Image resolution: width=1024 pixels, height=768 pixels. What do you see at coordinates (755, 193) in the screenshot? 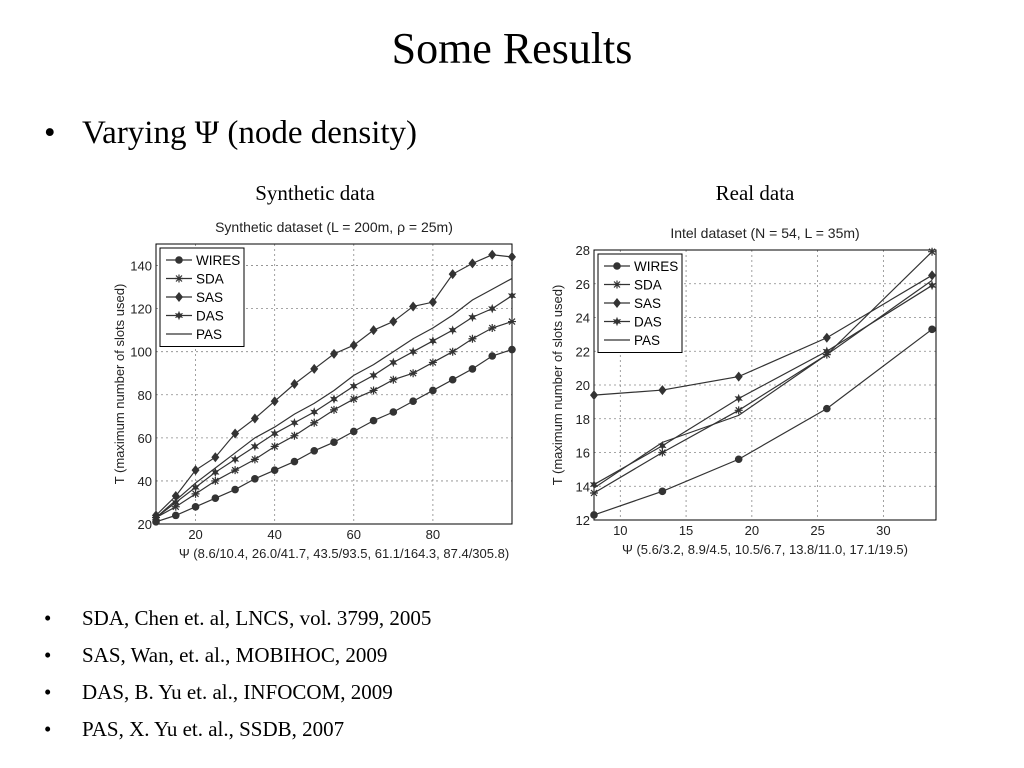
I see `caption-real: Real data` at bounding box center [755, 193].